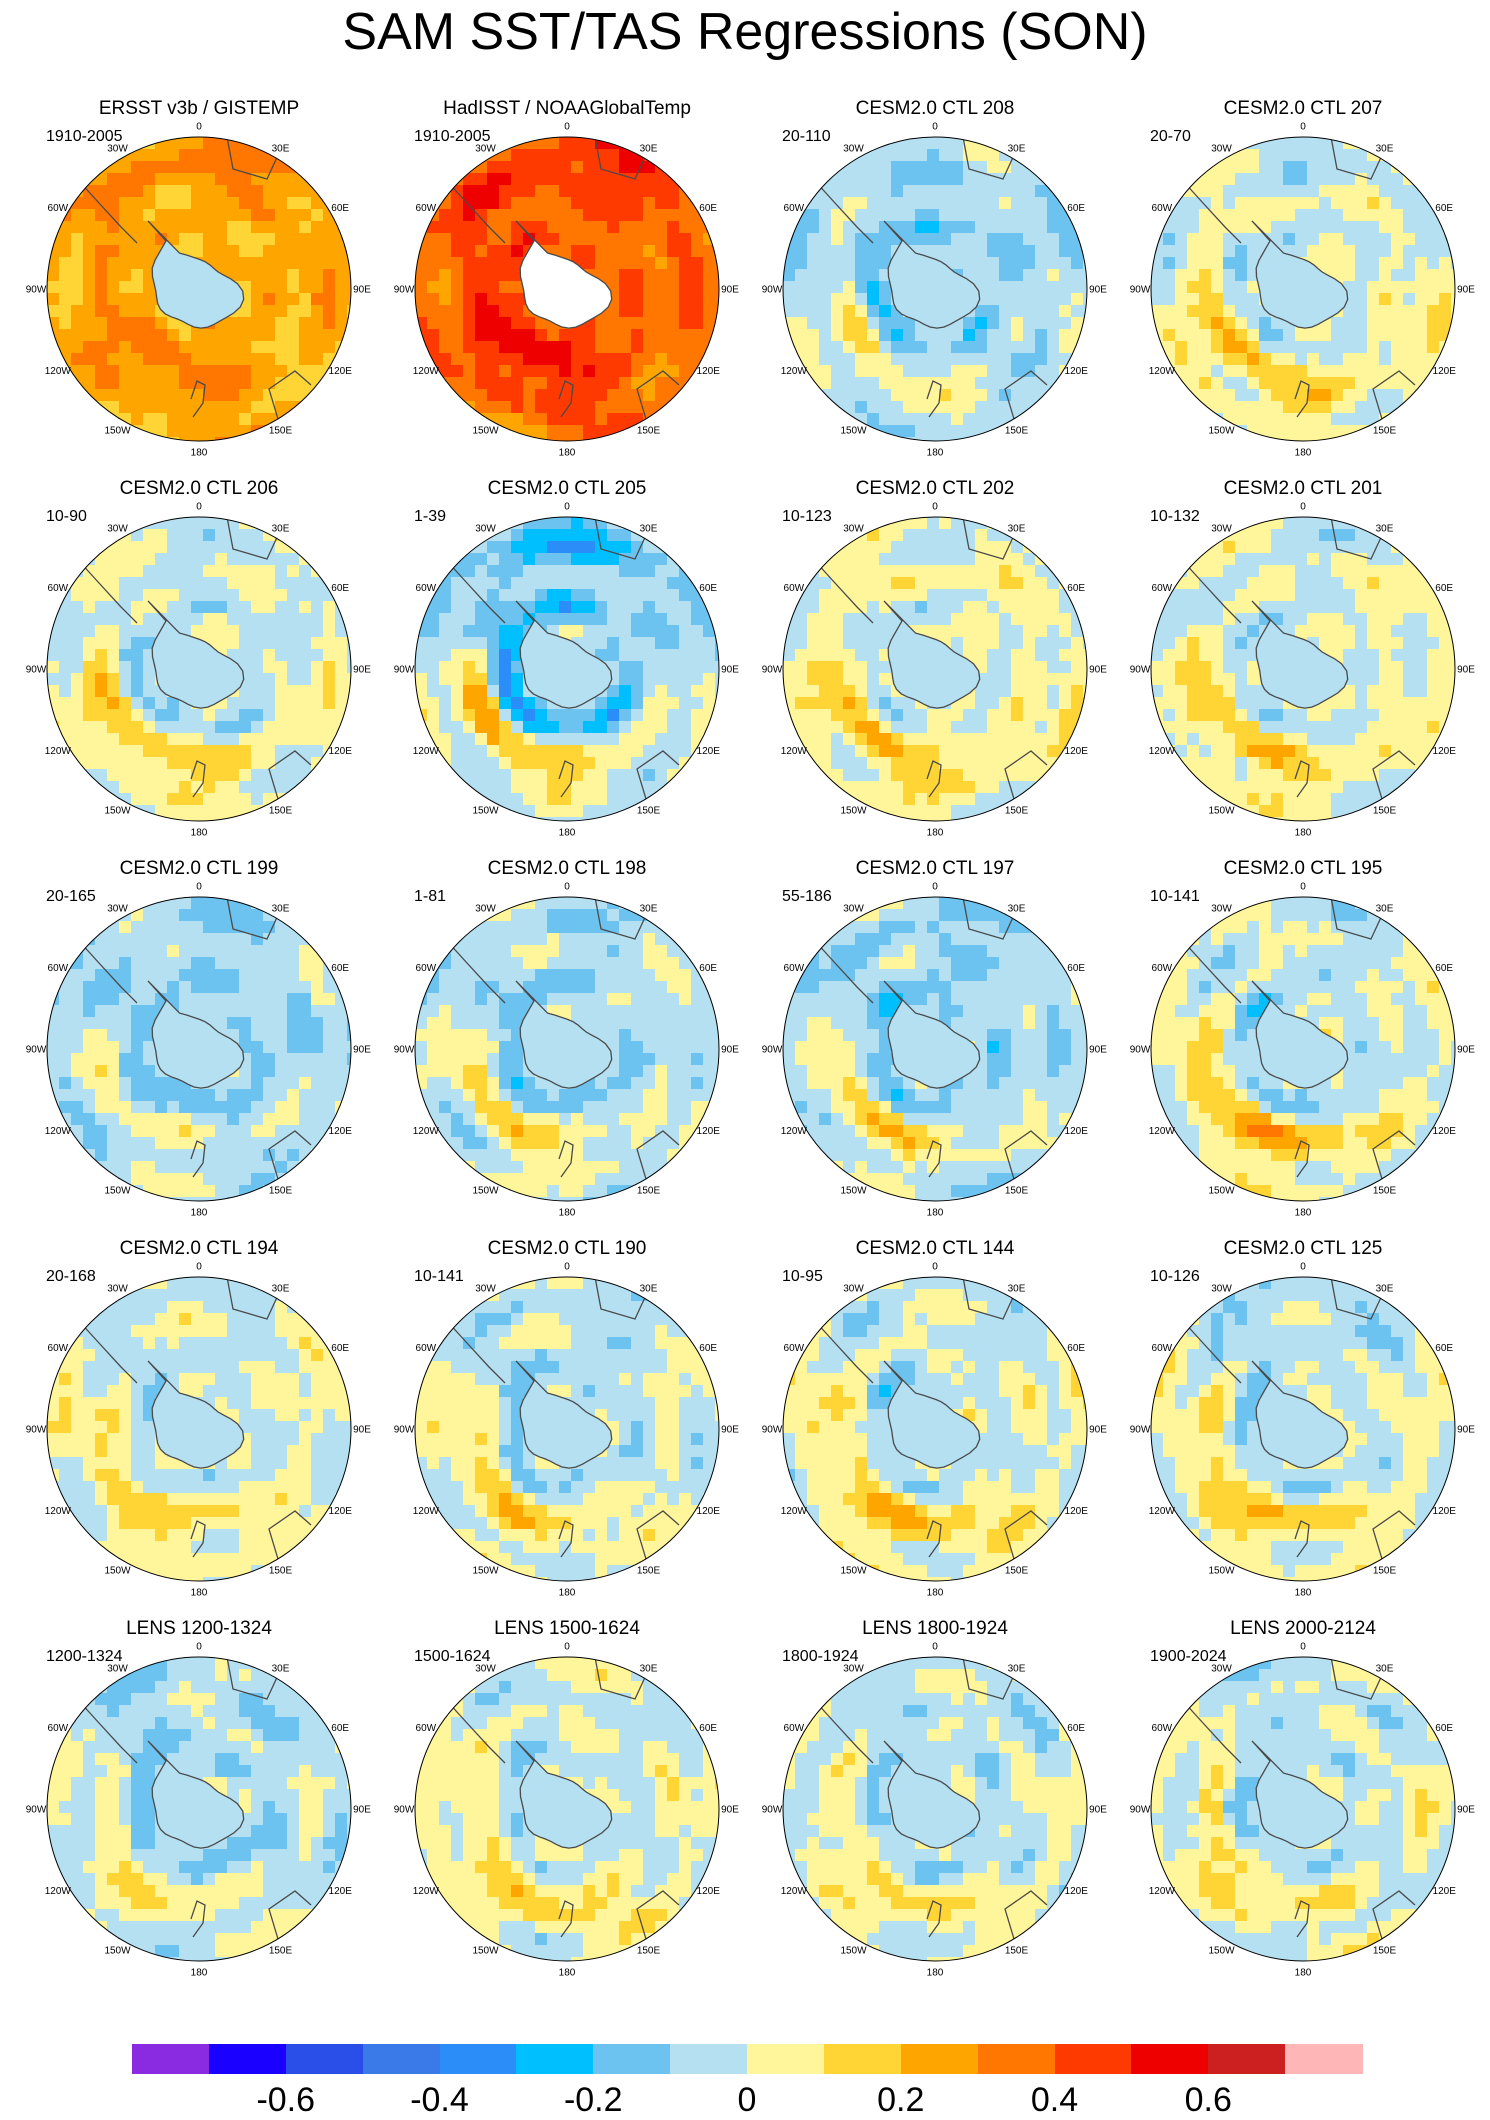 The height and width of the screenshot is (2120, 1490). What do you see at coordinates (199, 488) in the screenshot?
I see `panel-title: CESM2.0 CTL 206` at bounding box center [199, 488].